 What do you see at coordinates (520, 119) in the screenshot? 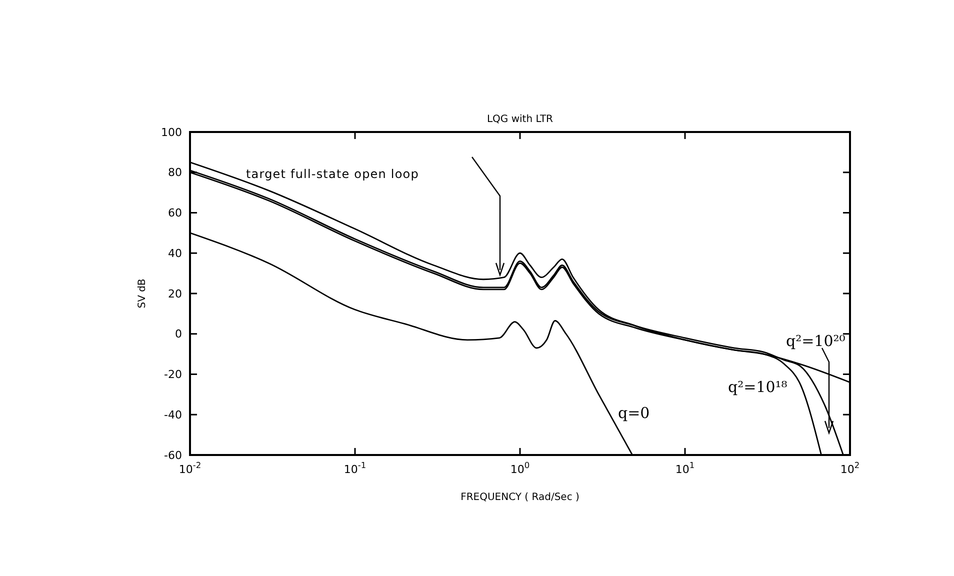
I see `chart-title: LQG with LTR` at bounding box center [520, 119].